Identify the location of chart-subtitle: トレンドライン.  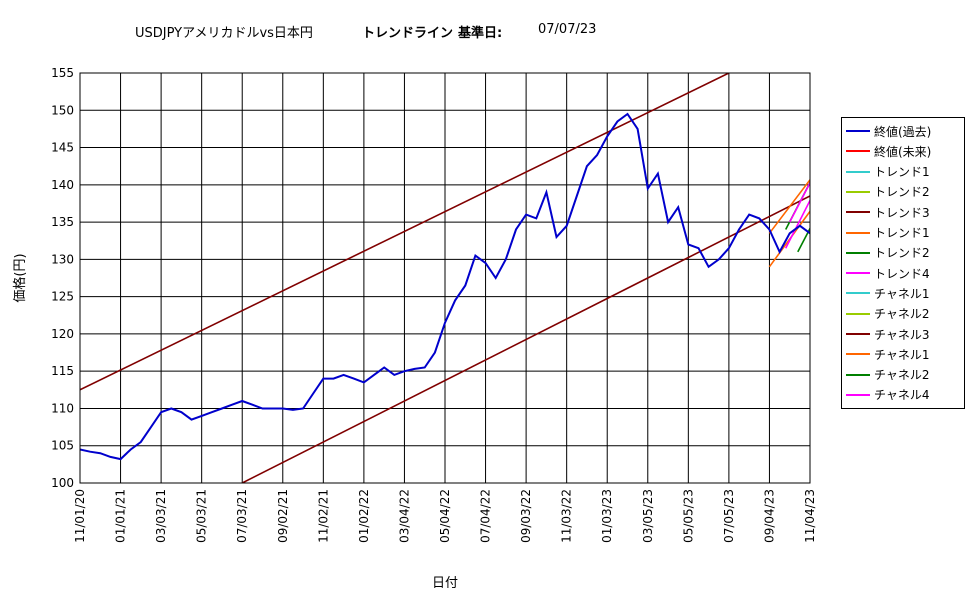
(408, 33).